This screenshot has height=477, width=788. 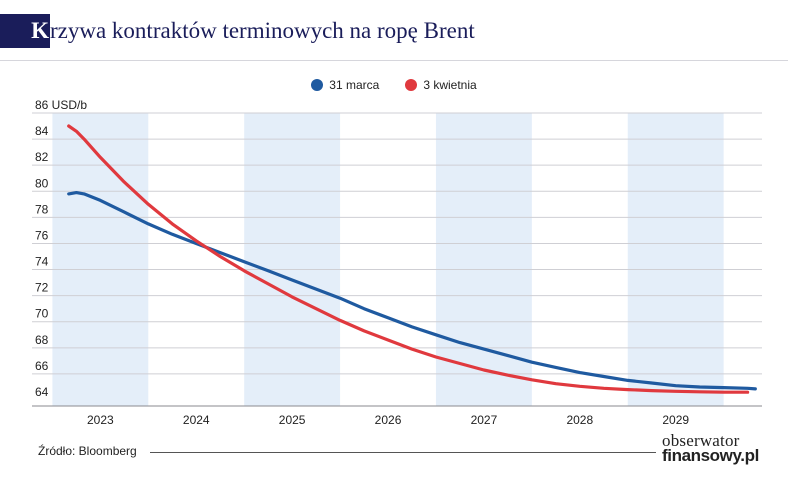 What do you see at coordinates (317, 85) in the screenshot?
I see `legend-dot-31-marca` at bounding box center [317, 85].